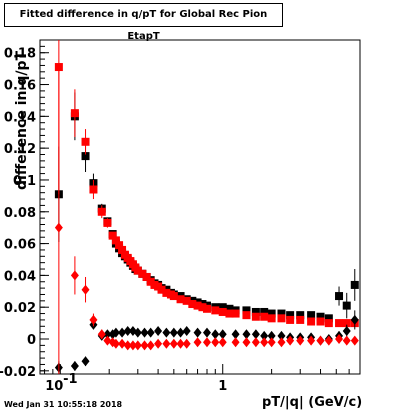 This screenshot has width=400, height=414. I want to click on y-tick-label: -0.02, so click(18, 372).